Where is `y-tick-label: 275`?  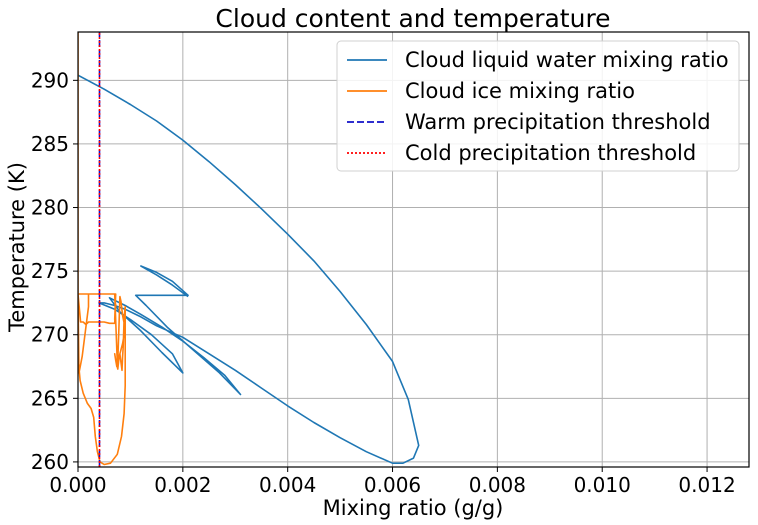 y-tick-label: 275 is located at coordinates (50, 271).